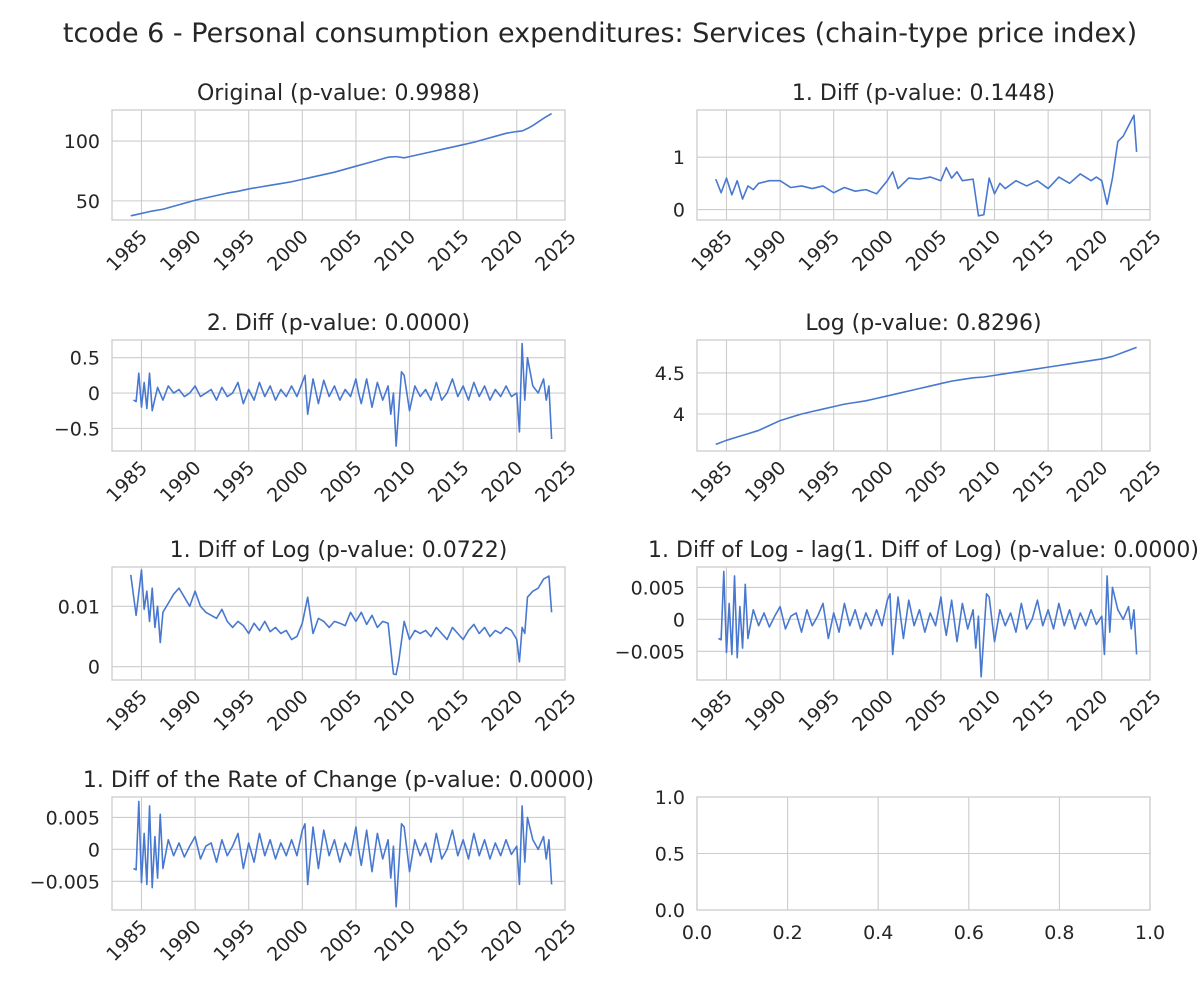  What do you see at coordinates (679, 158) in the screenshot?
I see `y-tick-label: 1` at bounding box center [679, 158].